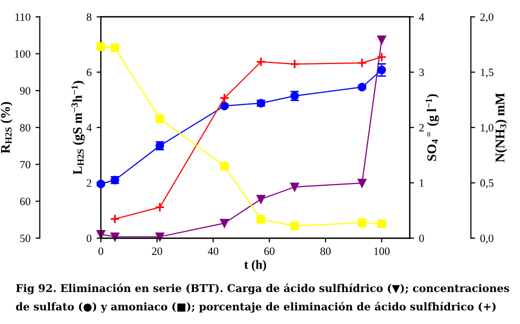 The image size is (520, 324). What do you see at coordinates (89, 183) in the screenshot?
I see `y-tick-label: 2` at bounding box center [89, 183].